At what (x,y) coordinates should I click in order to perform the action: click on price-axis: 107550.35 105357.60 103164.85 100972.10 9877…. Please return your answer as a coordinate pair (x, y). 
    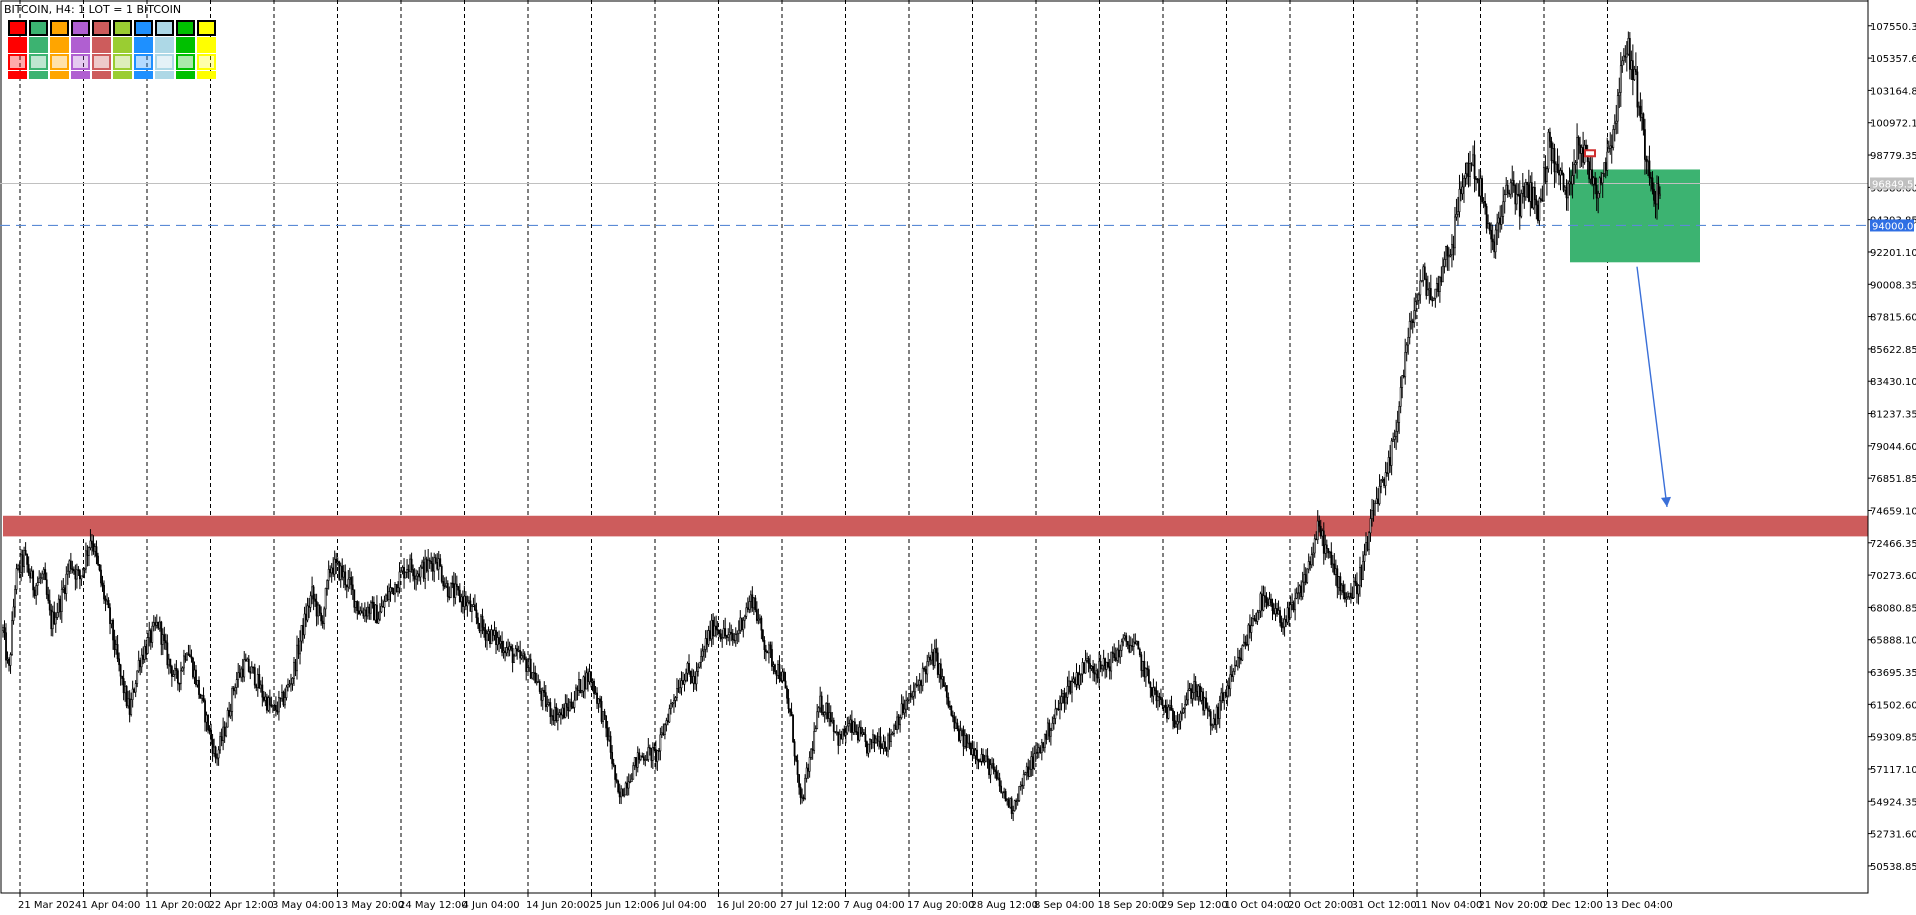
    Looking at the image, I should click on (1891, 446).